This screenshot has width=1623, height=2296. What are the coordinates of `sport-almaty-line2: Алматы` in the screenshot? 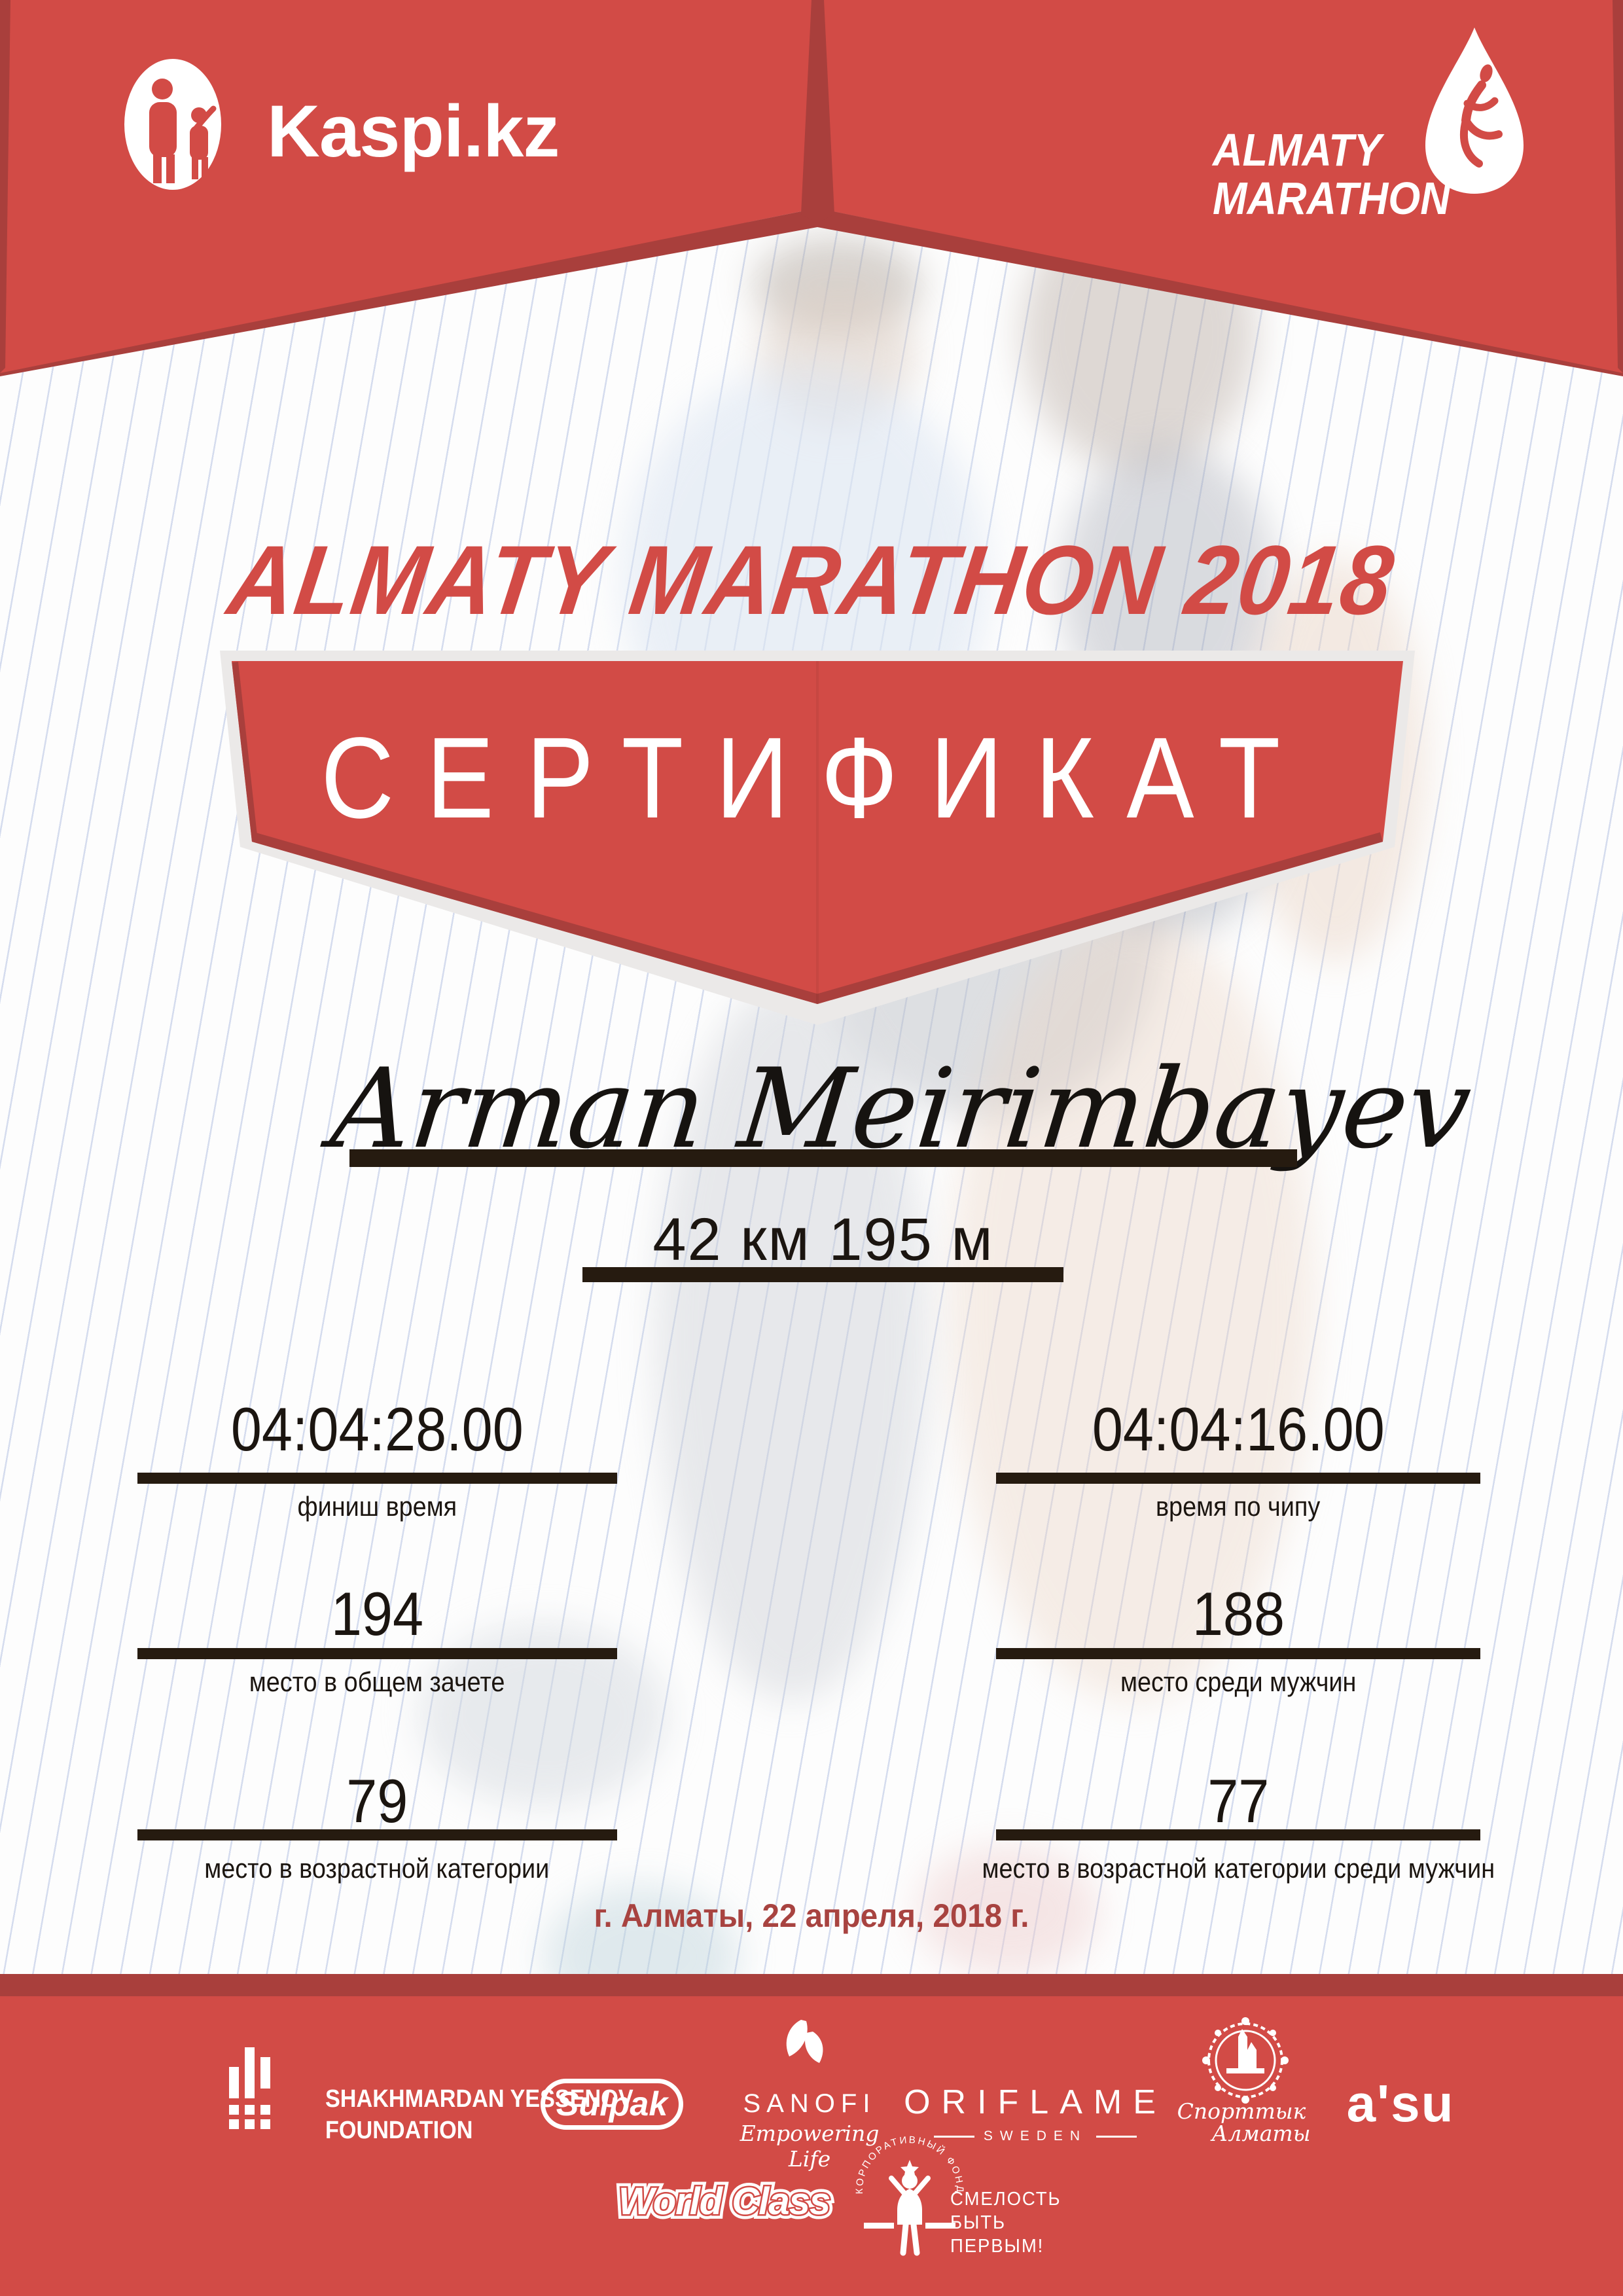 It's located at (1261, 2133).